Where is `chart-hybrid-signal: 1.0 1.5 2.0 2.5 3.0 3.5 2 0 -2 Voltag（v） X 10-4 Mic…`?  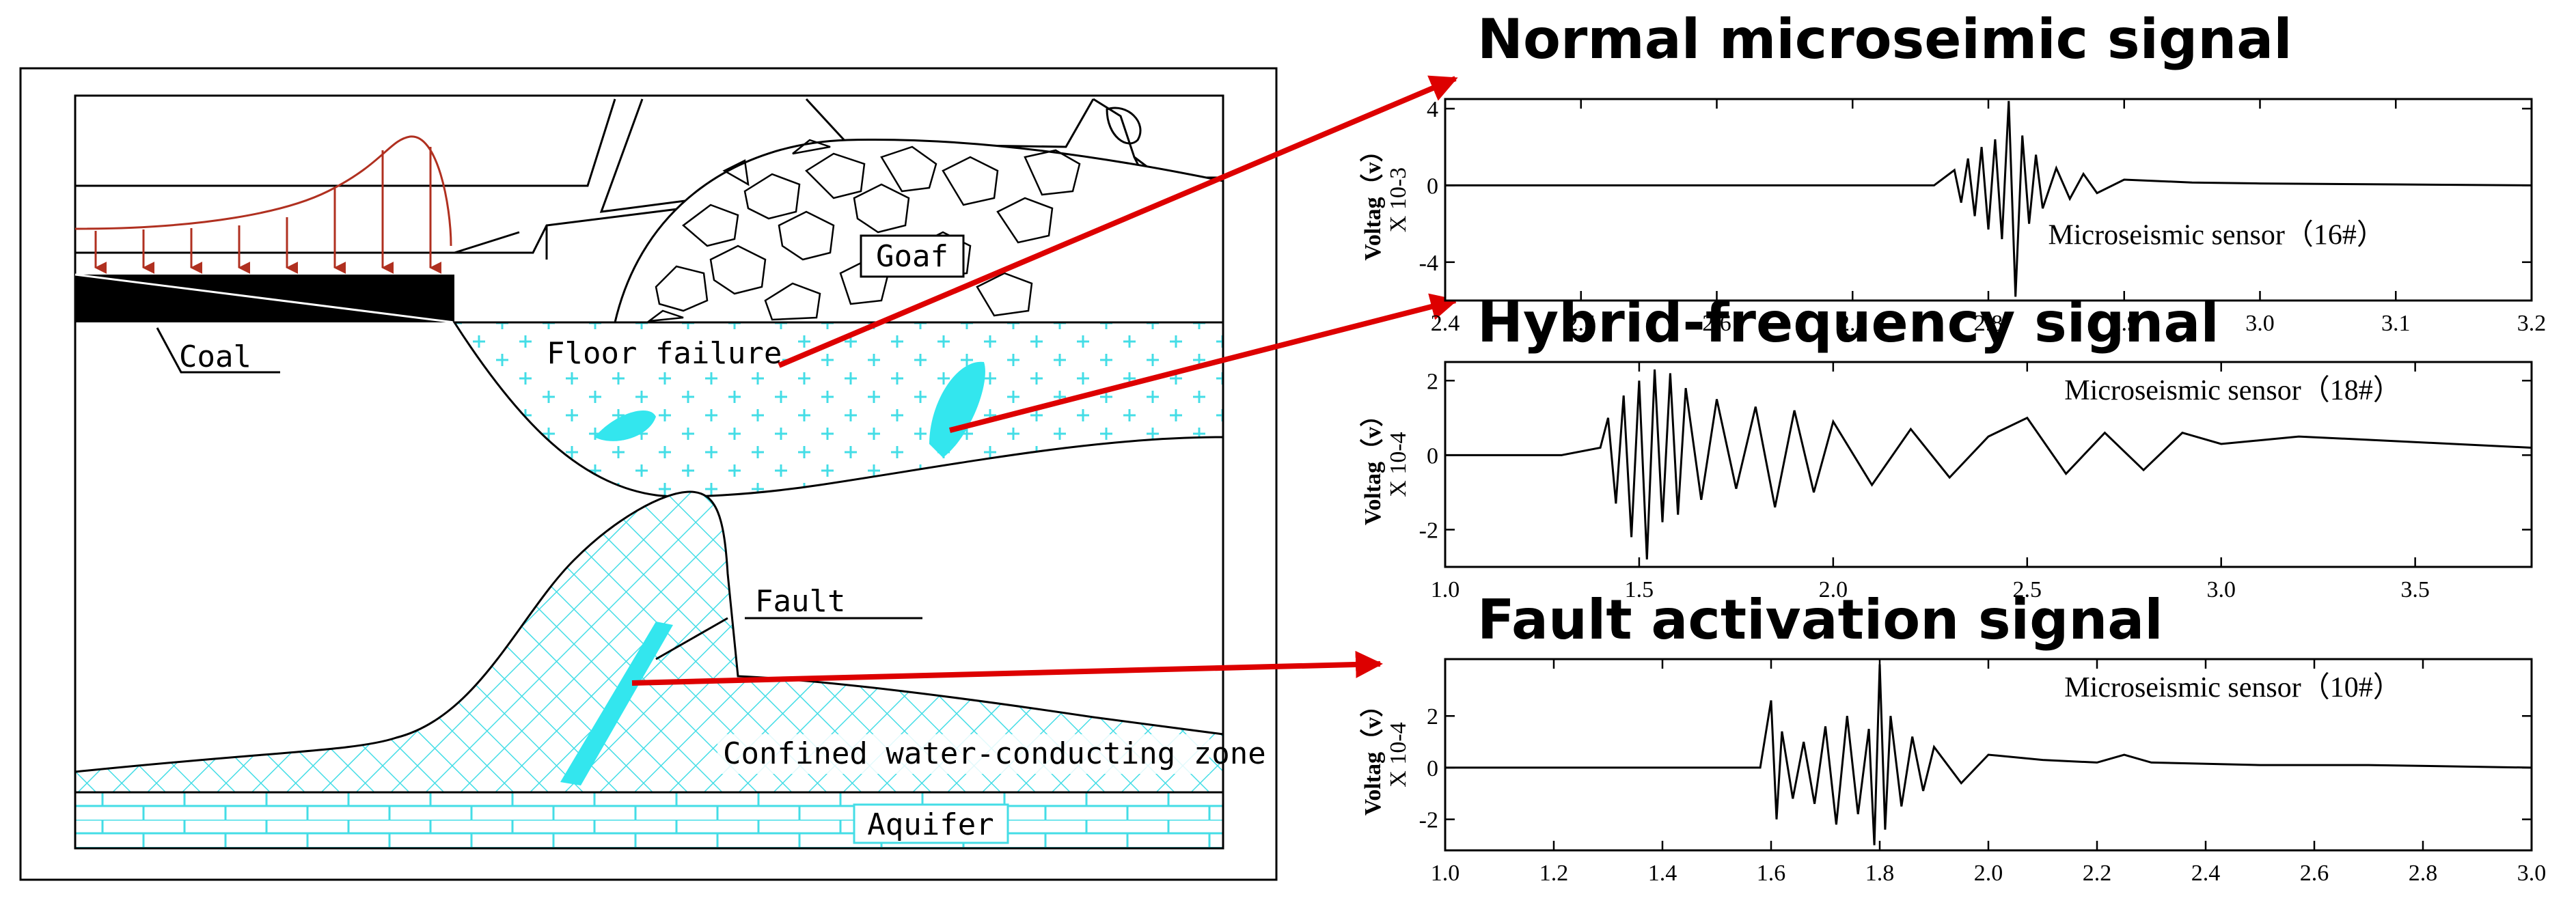
chart-hybrid-signal: 1.0 1.5 2.0 2.5 3.0 3.5 2 0 -2 Voltag（v） X 10-4 Mic… is located at coordinates (1946, 481).